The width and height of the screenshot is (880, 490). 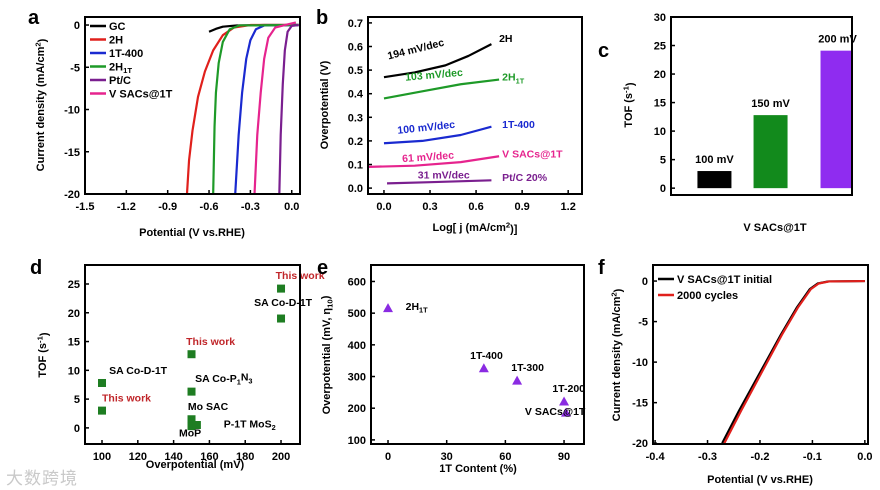 I want to click on legend-label: Pt/C, so click(x=120, y=81).